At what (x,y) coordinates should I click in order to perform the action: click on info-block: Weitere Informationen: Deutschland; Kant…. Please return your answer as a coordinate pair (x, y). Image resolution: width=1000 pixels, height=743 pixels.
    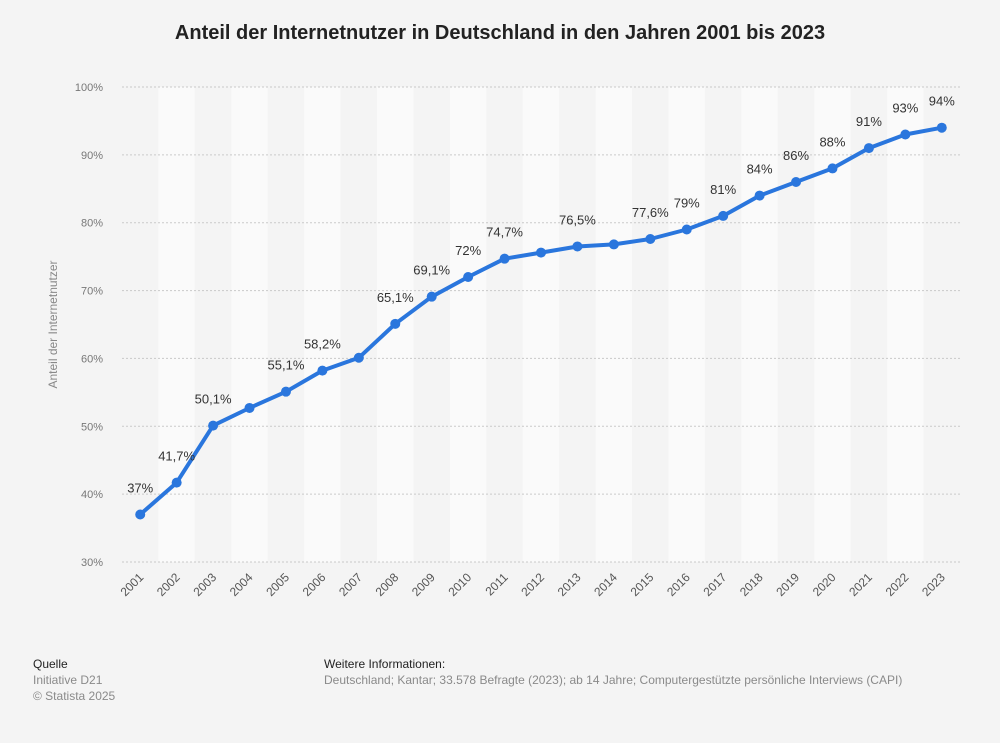
    Looking at the image, I should click on (613, 672).